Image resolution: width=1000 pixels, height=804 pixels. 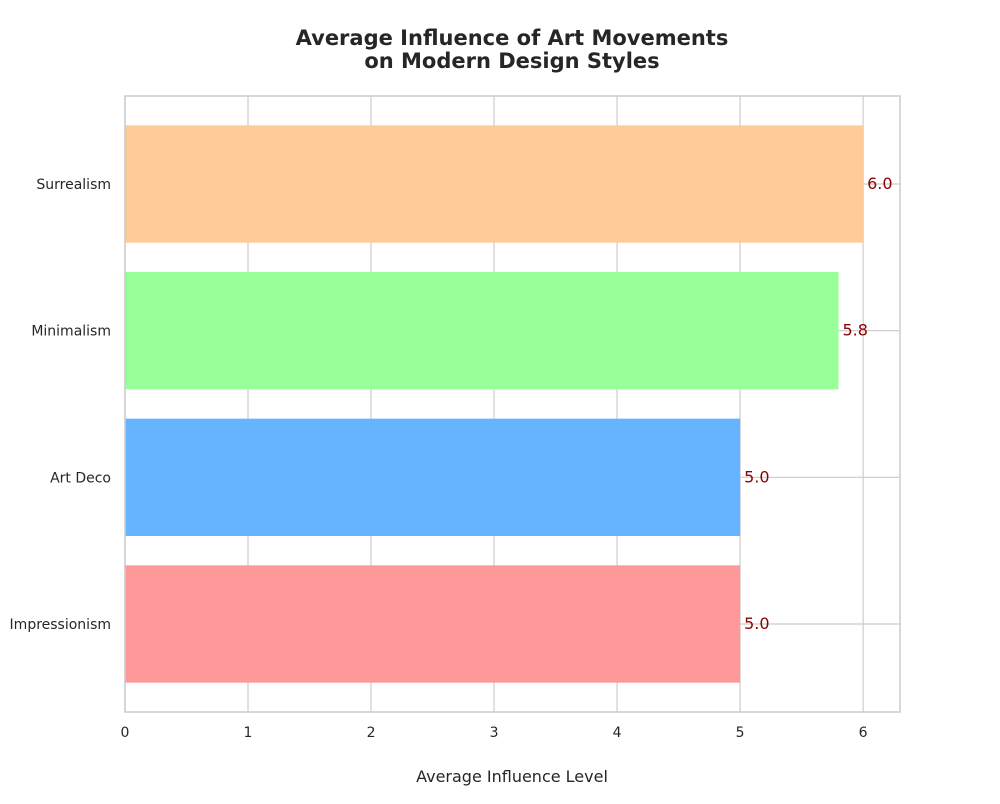 I want to click on x-tick-label: 2, so click(x=371, y=733).